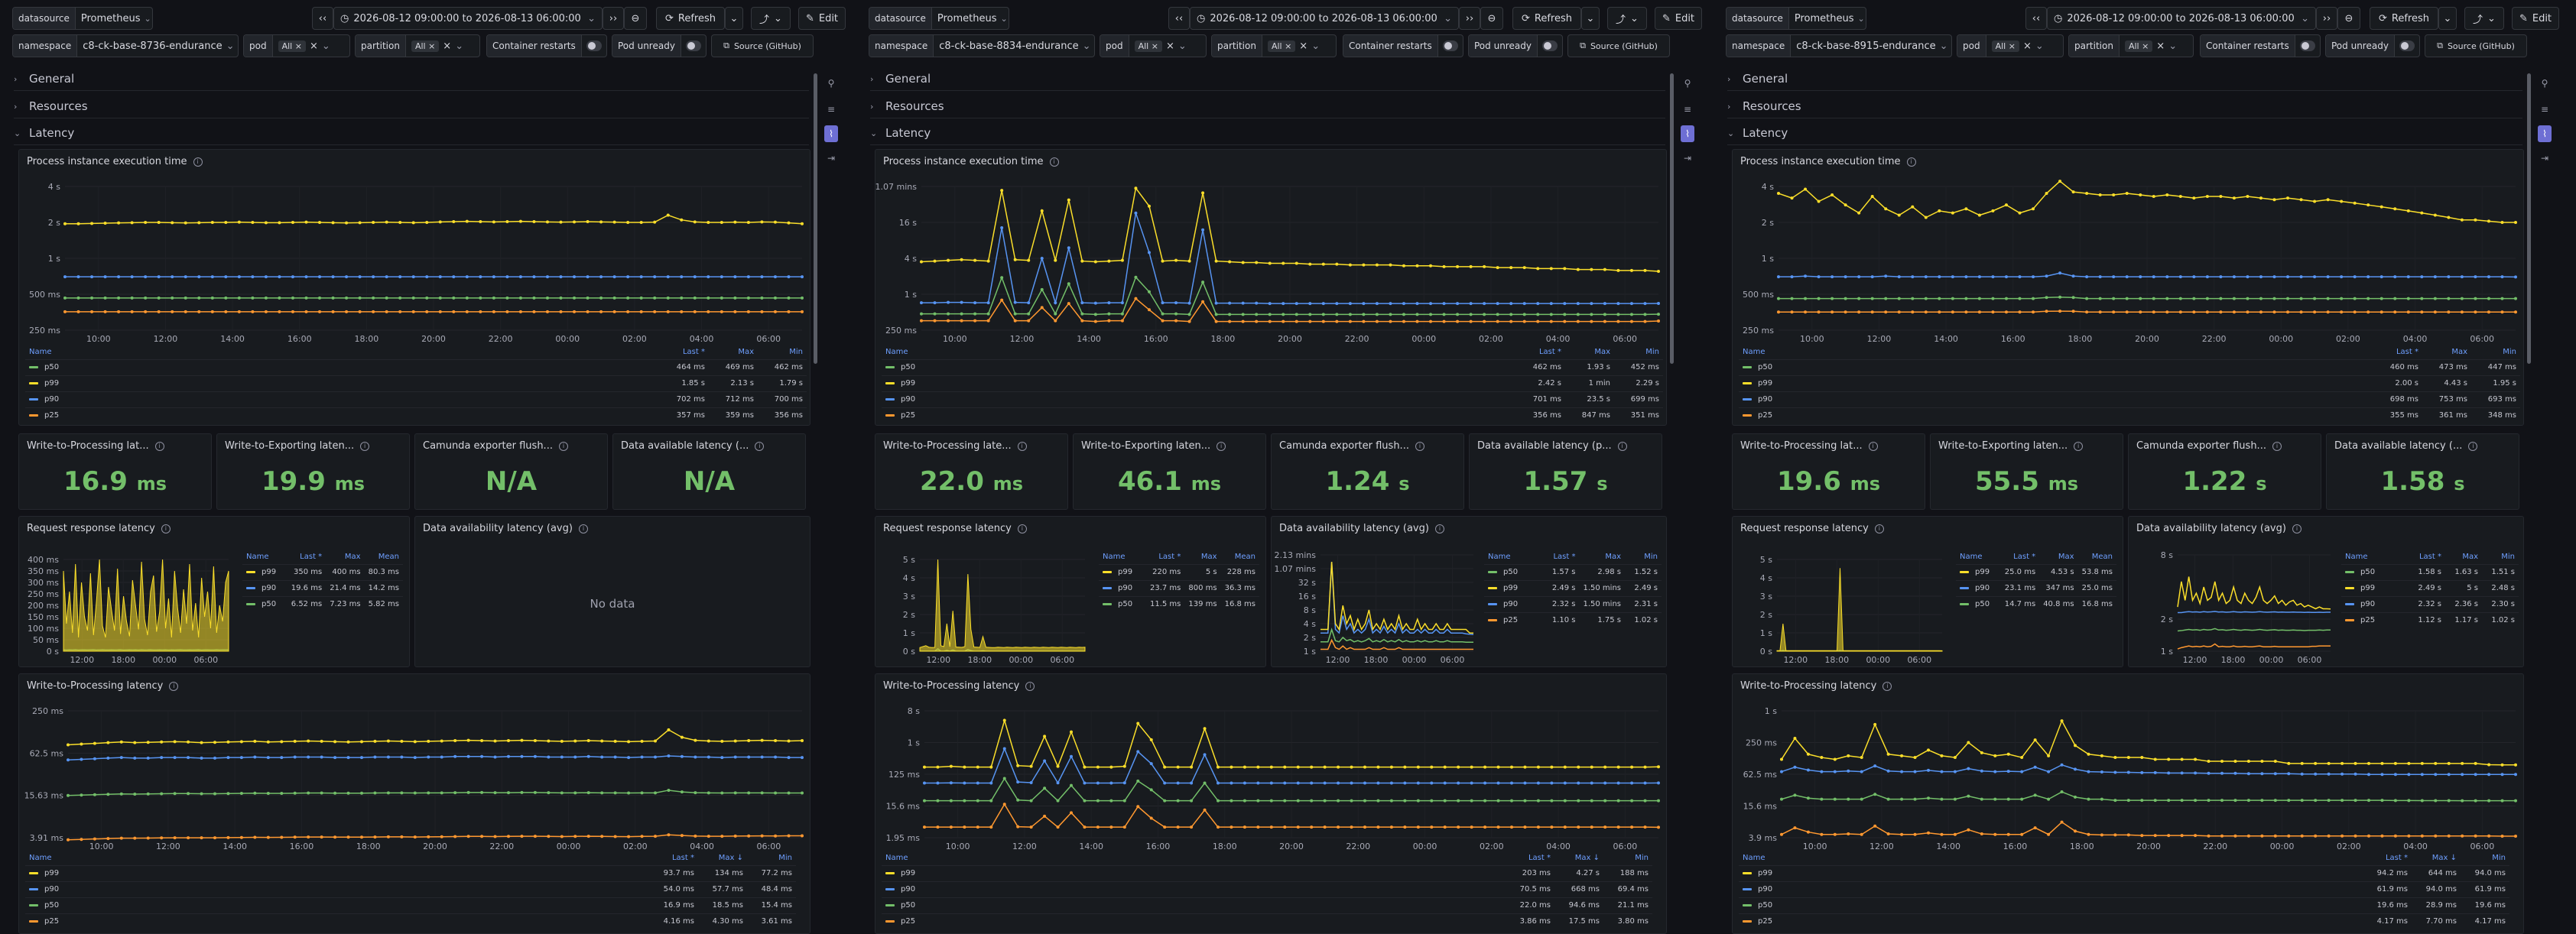 Image resolution: width=2576 pixels, height=934 pixels. Describe the element at coordinates (1573, 588) in the screenshot. I see `legend-row: p99 2.49 s 1.50 mins 2.49 s` at that location.